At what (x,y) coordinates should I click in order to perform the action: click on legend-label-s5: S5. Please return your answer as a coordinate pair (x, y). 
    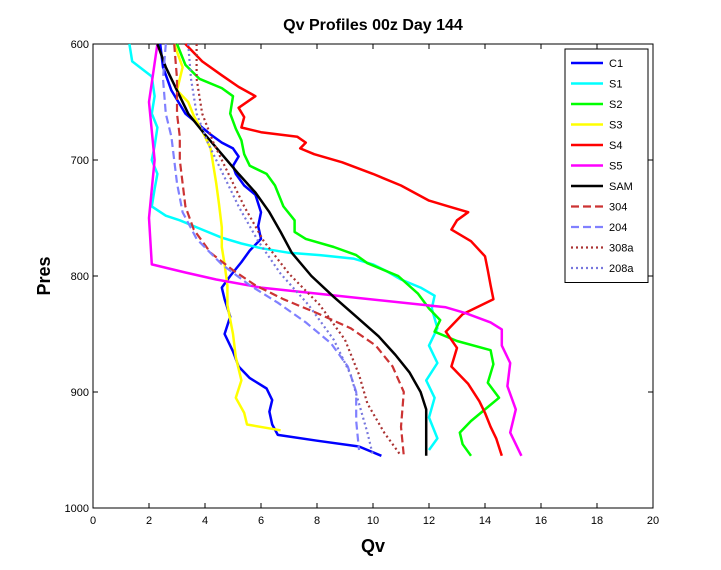
    Looking at the image, I should click on (615, 167).